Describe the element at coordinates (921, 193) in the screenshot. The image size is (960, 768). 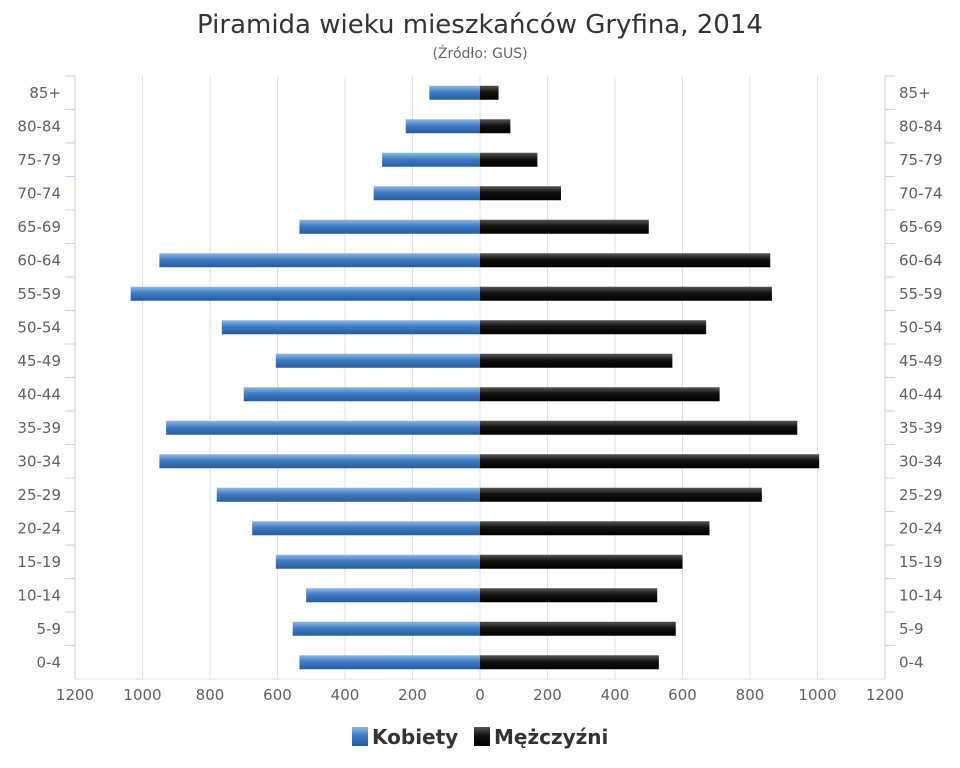
I see `y-tick-label-right: 70-74` at that location.